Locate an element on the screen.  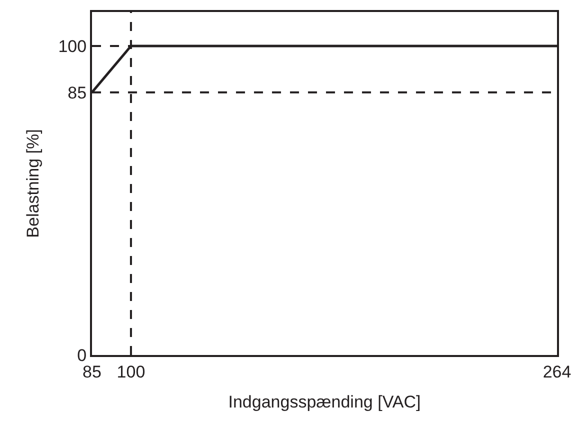
x-tick-label: 100 is located at coordinates (131, 372).